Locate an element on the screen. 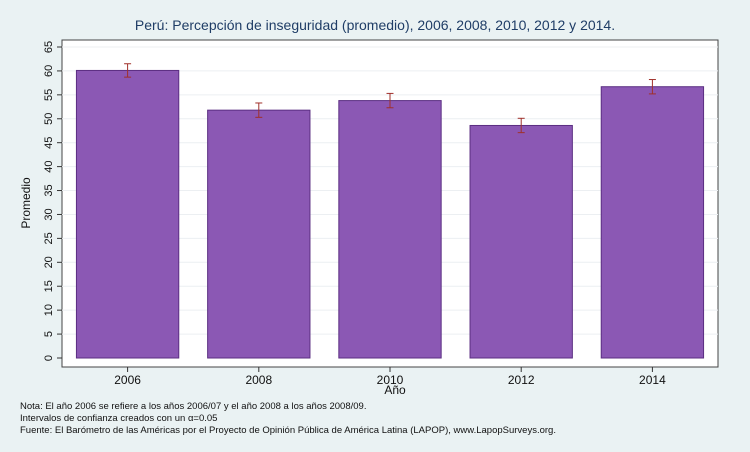 The image size is (750, 452). y-tick-label: 55 is located at coordinates (49, 95).